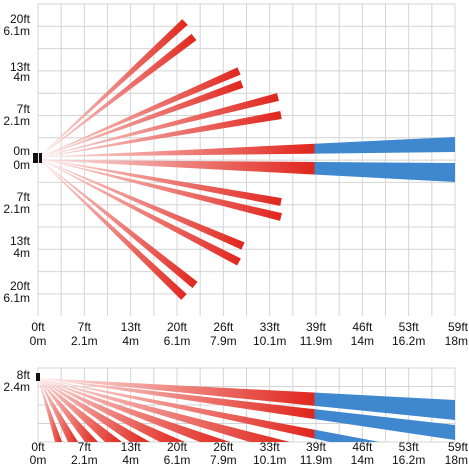 This screenshot has height=466, width=469. I want to click on label: 2.4m, so click(16, 387).